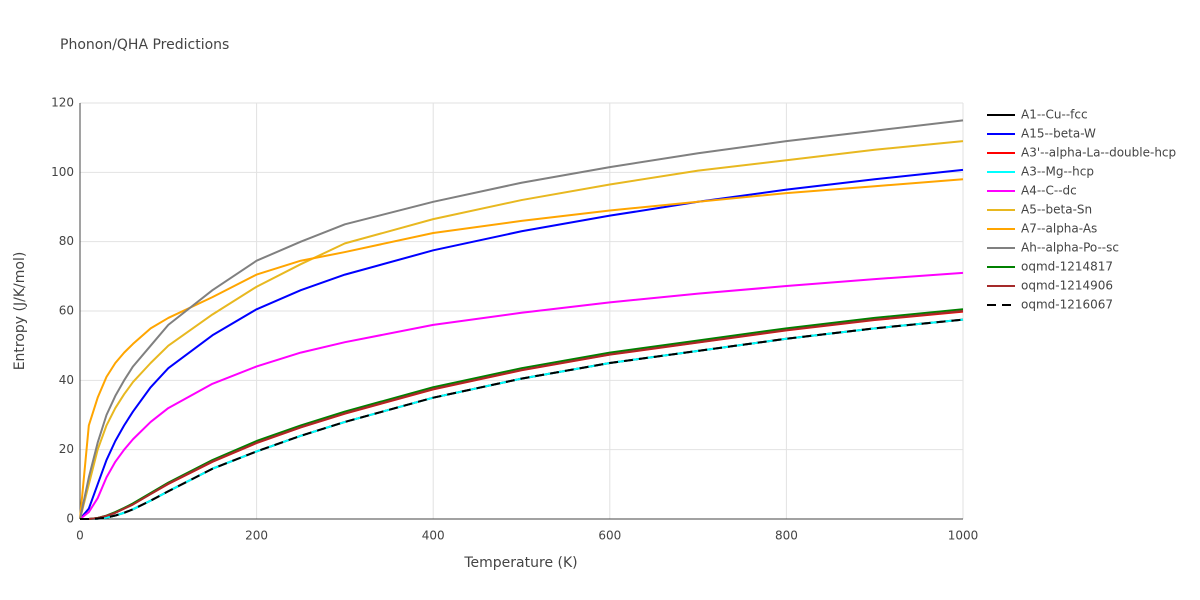  What do you see at coordinates (62, 172) in the screenshot?
I see `y-tick-label: 100` at bounding box center [62, 172].